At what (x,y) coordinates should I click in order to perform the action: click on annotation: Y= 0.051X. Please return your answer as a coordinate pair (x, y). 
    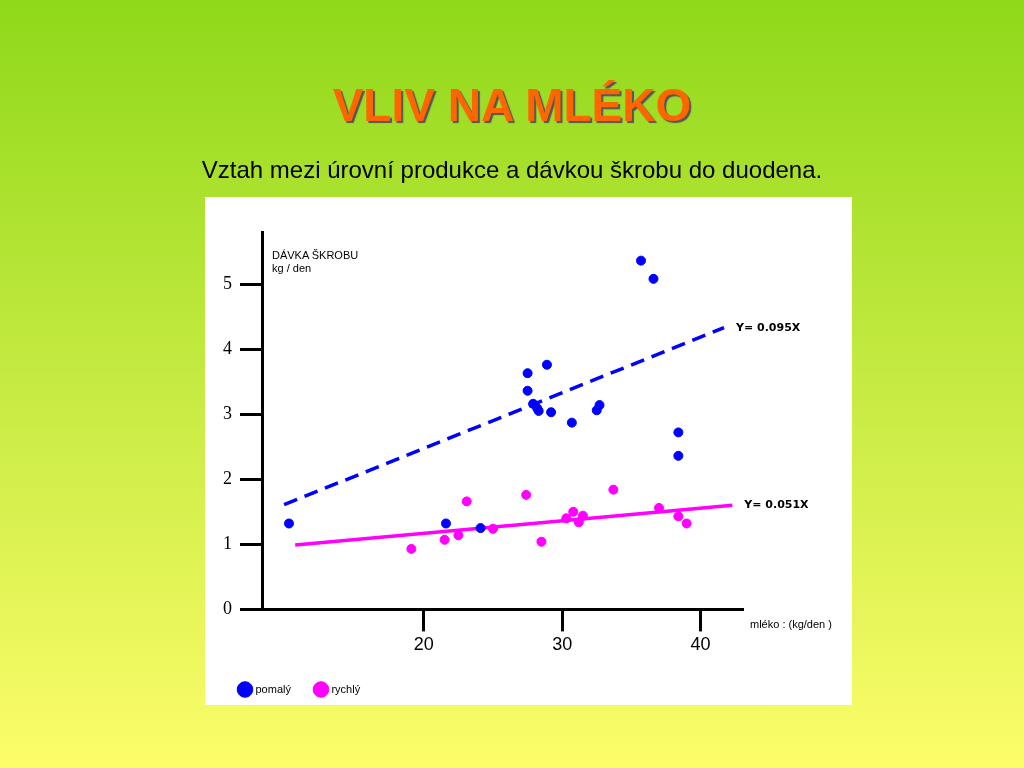
    Looking at the image, I should click on (776, 505).